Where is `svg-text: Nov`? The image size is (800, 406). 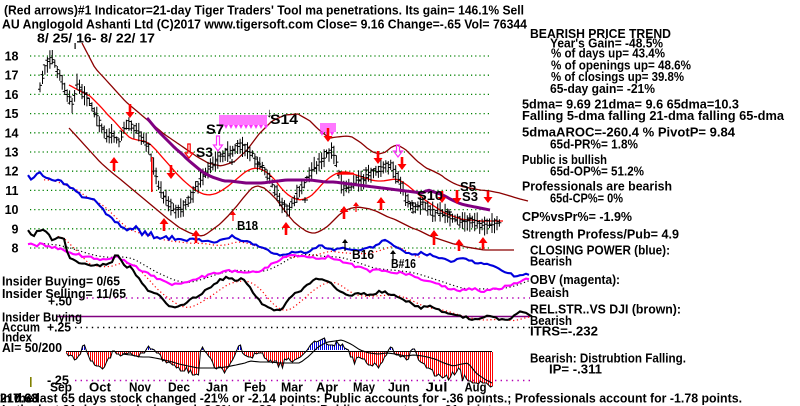
svg-text: Nov is located at coordinates (140, 388).